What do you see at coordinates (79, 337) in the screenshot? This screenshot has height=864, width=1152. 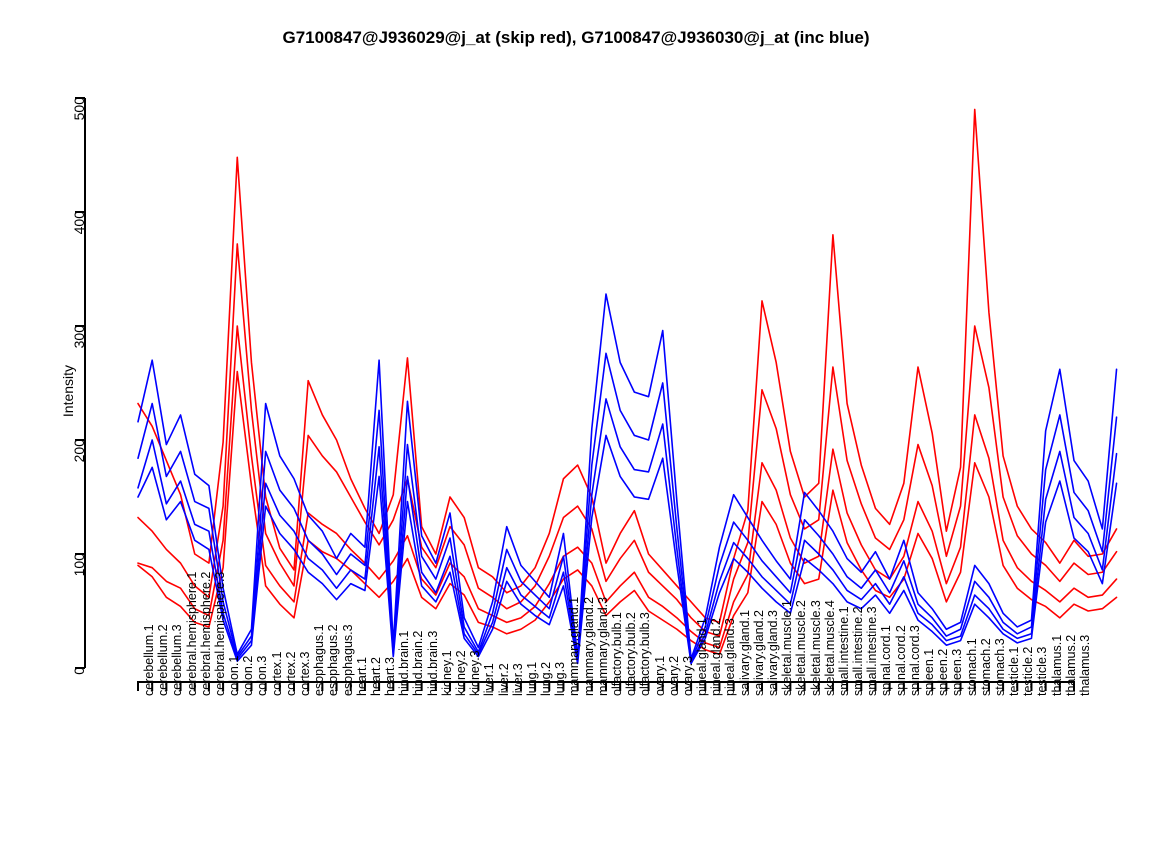 I see `y-tick-label: 300` at bounding box center [79, 337].